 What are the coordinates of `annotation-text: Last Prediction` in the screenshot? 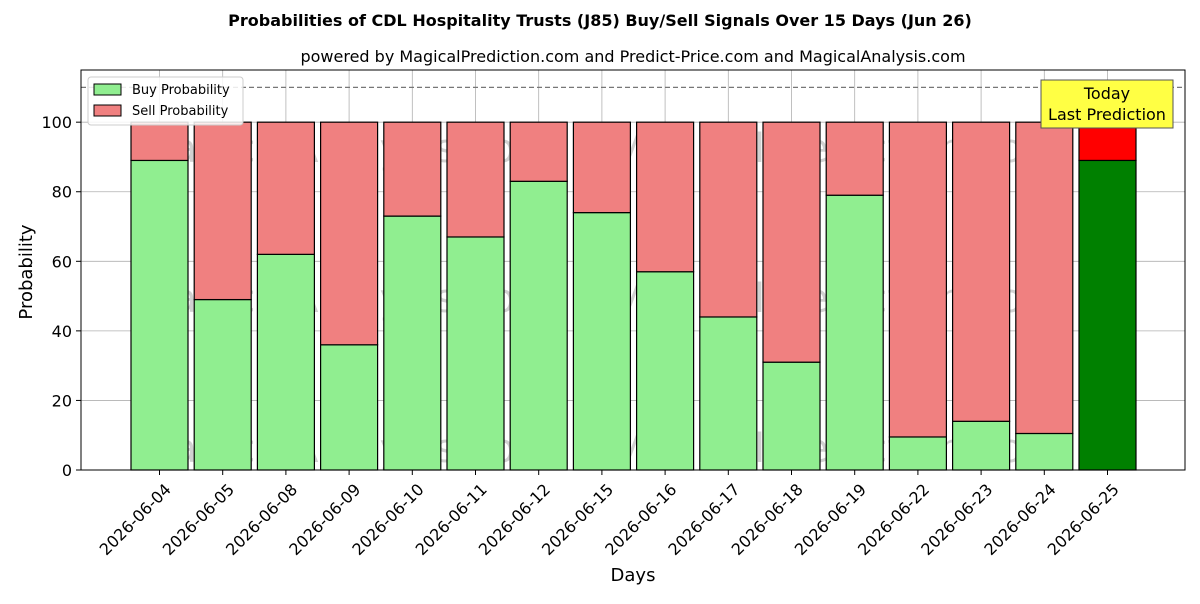 It's located at (1107, 114).